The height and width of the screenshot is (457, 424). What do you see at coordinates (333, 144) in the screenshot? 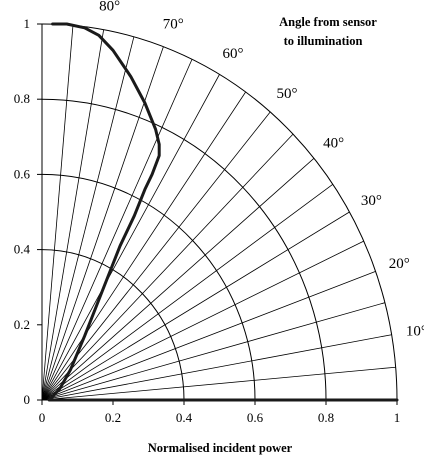
I see `angle-label-40: 40°` at bounding box center [333, 144].